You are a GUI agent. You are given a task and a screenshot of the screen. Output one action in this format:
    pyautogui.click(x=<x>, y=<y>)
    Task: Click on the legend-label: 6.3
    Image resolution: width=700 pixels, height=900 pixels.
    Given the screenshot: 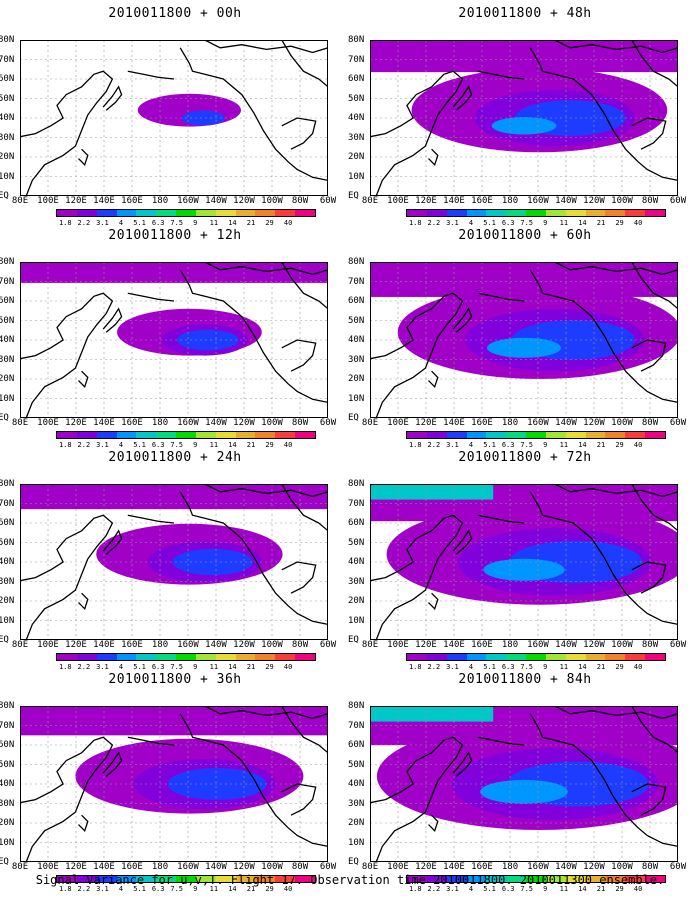 What is the action you would take?
    pyautogui.click(x=508, y=223)
    